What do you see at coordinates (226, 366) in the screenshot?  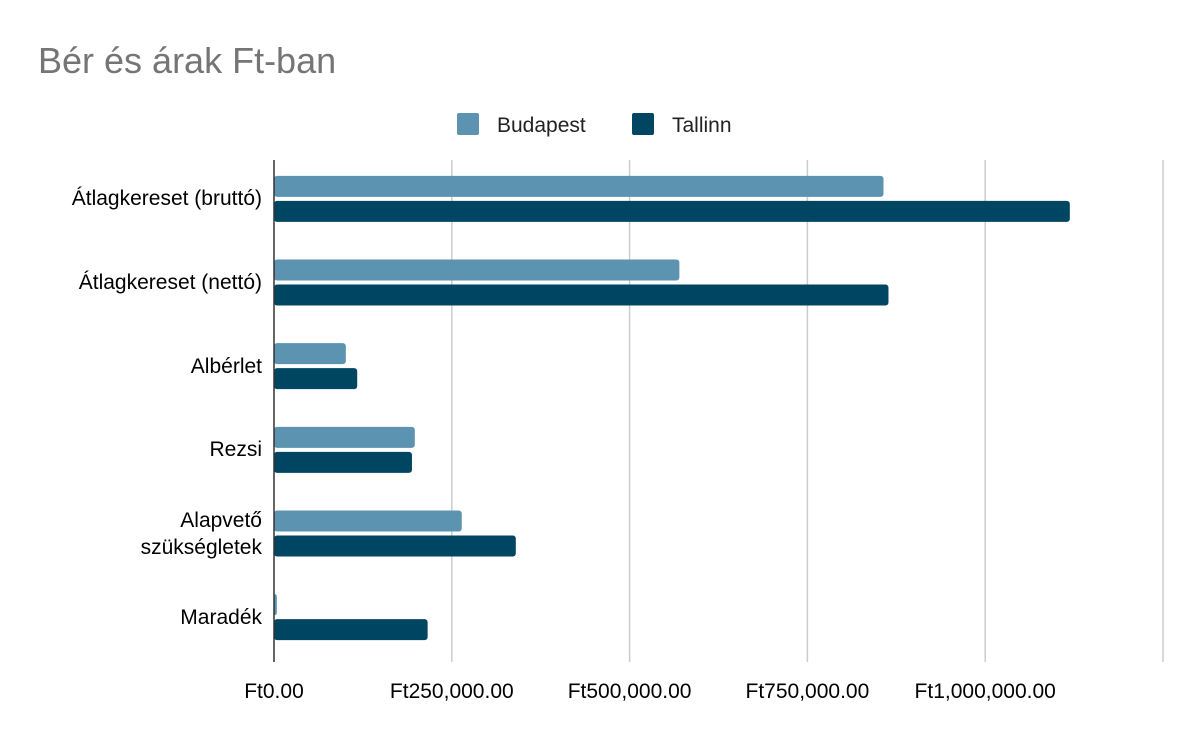 I see `y-category-label: Albérlet` at bounding box center [226, 366].